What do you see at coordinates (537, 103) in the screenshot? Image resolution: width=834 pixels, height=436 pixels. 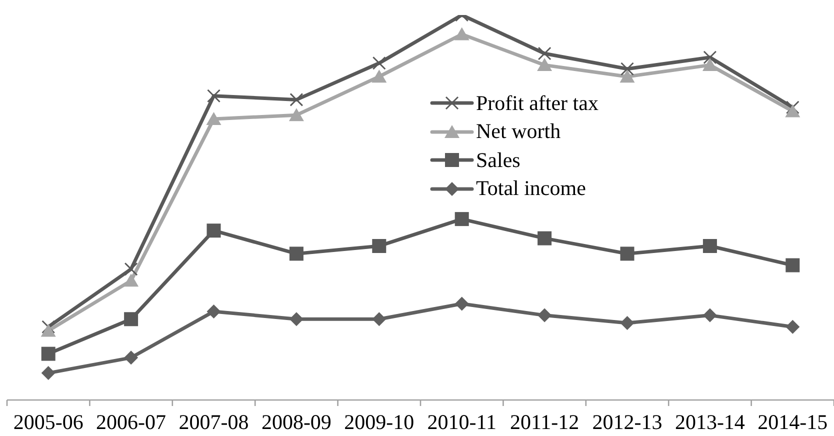 I see `legend-label: Profit after tax` at bounding box center [537, 103].